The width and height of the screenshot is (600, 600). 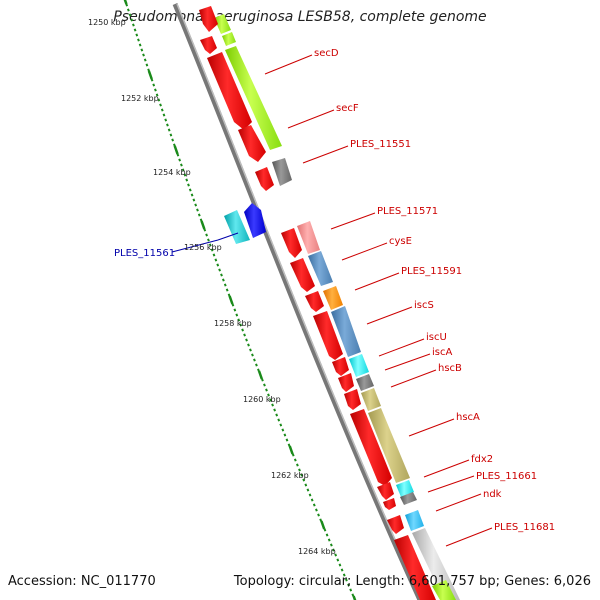 What do you see at coordinates (326, 53) in the screenshot?
I see `gene-label-secD: secD` at bounding box center [326, 53].